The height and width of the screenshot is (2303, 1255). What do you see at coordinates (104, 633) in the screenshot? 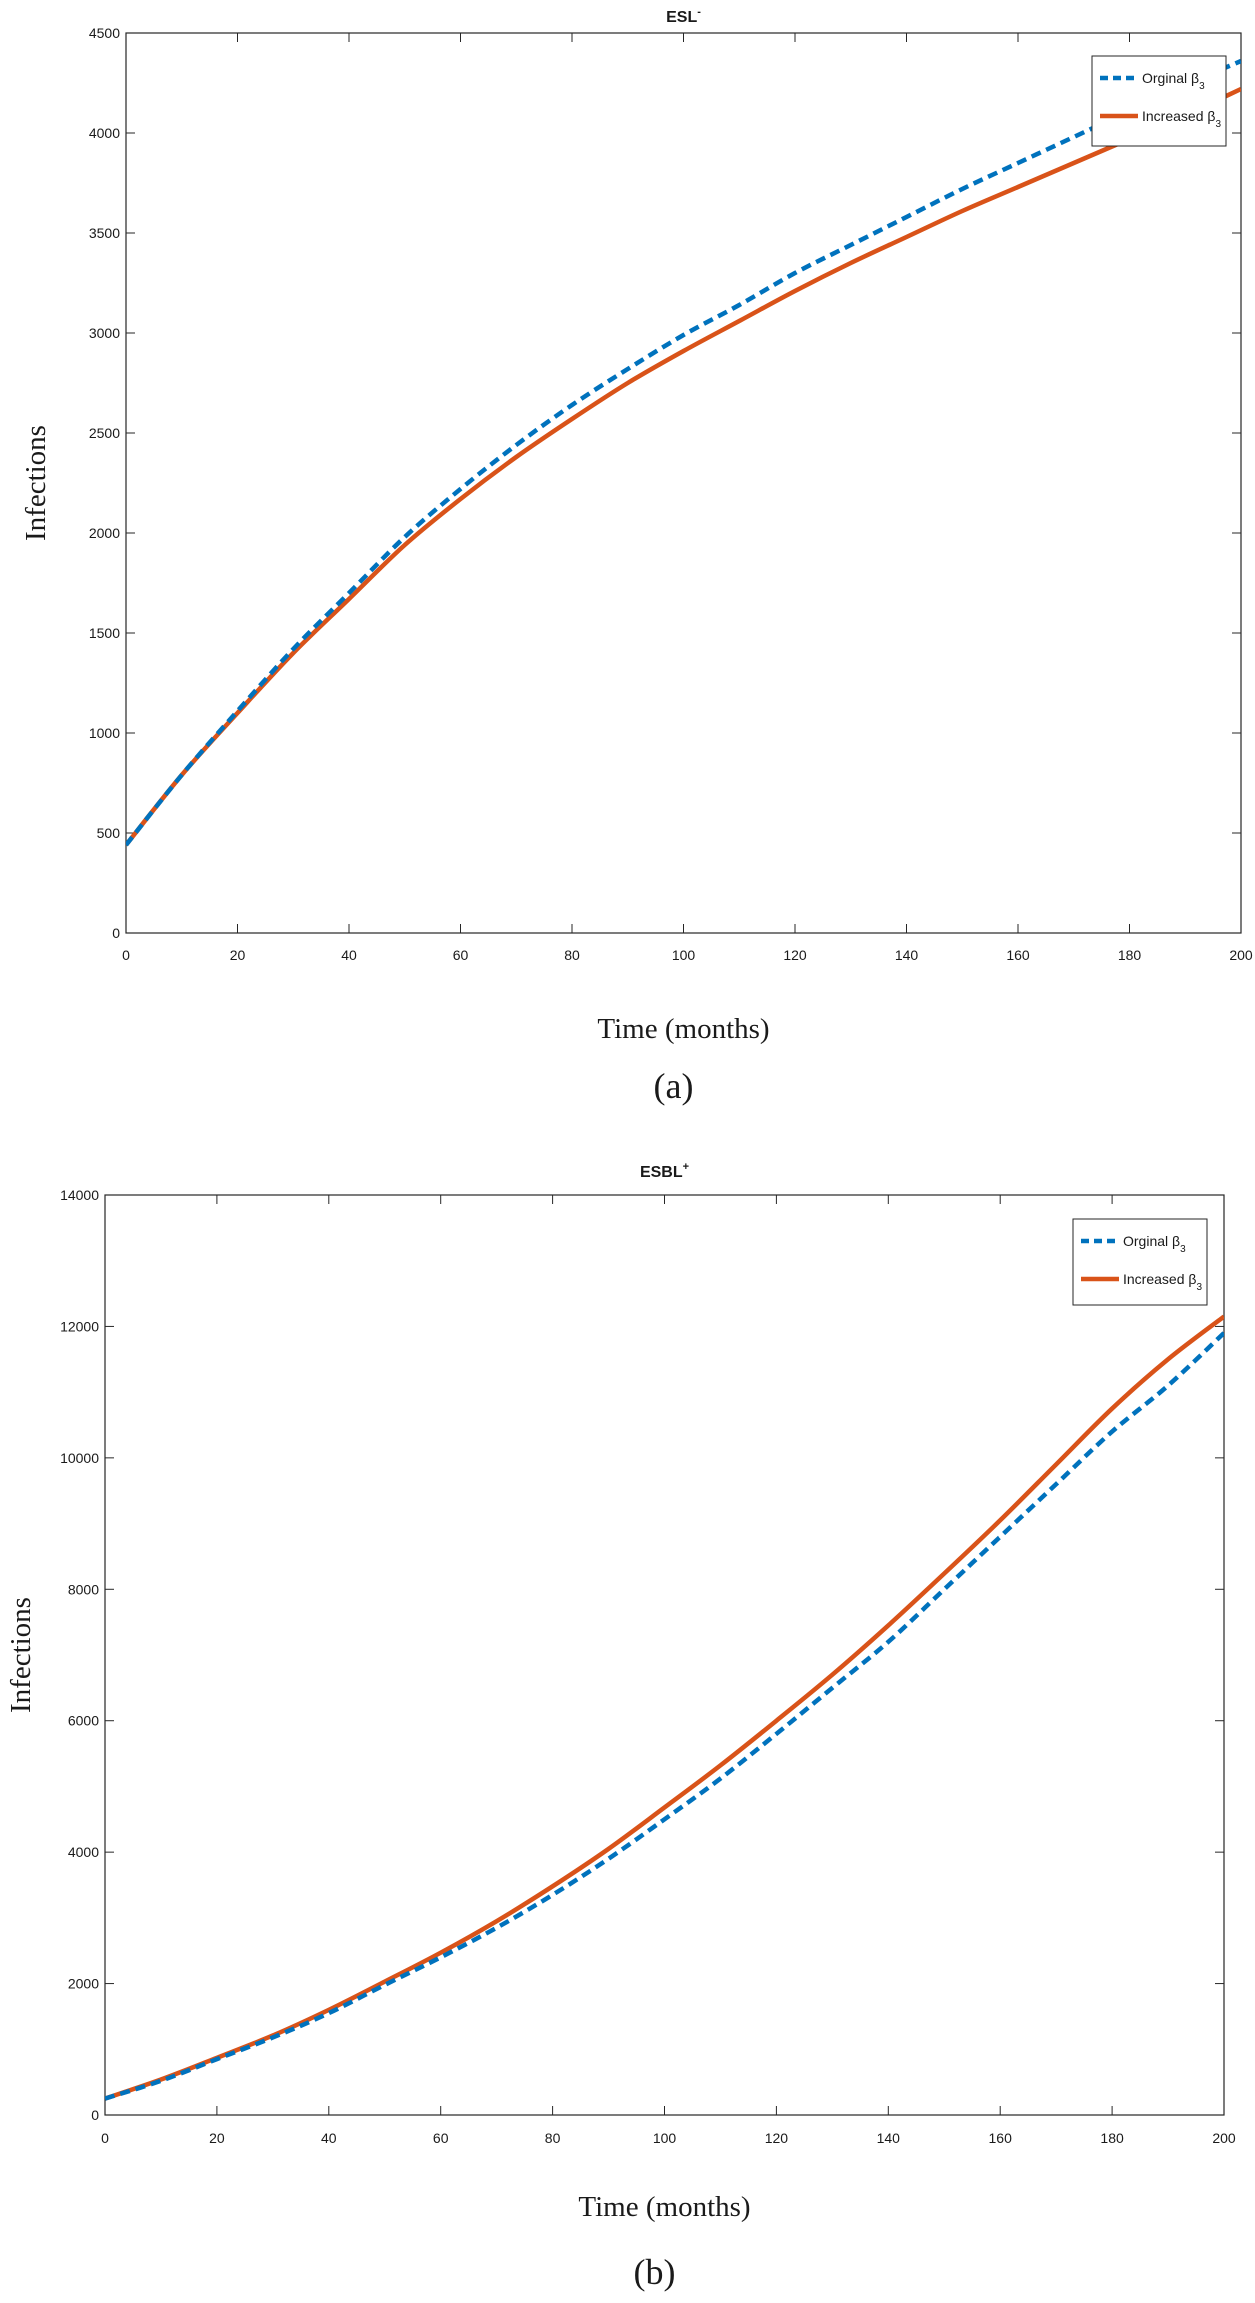
I see `y-tick-label: 1500` at bounding box center [104, 633].